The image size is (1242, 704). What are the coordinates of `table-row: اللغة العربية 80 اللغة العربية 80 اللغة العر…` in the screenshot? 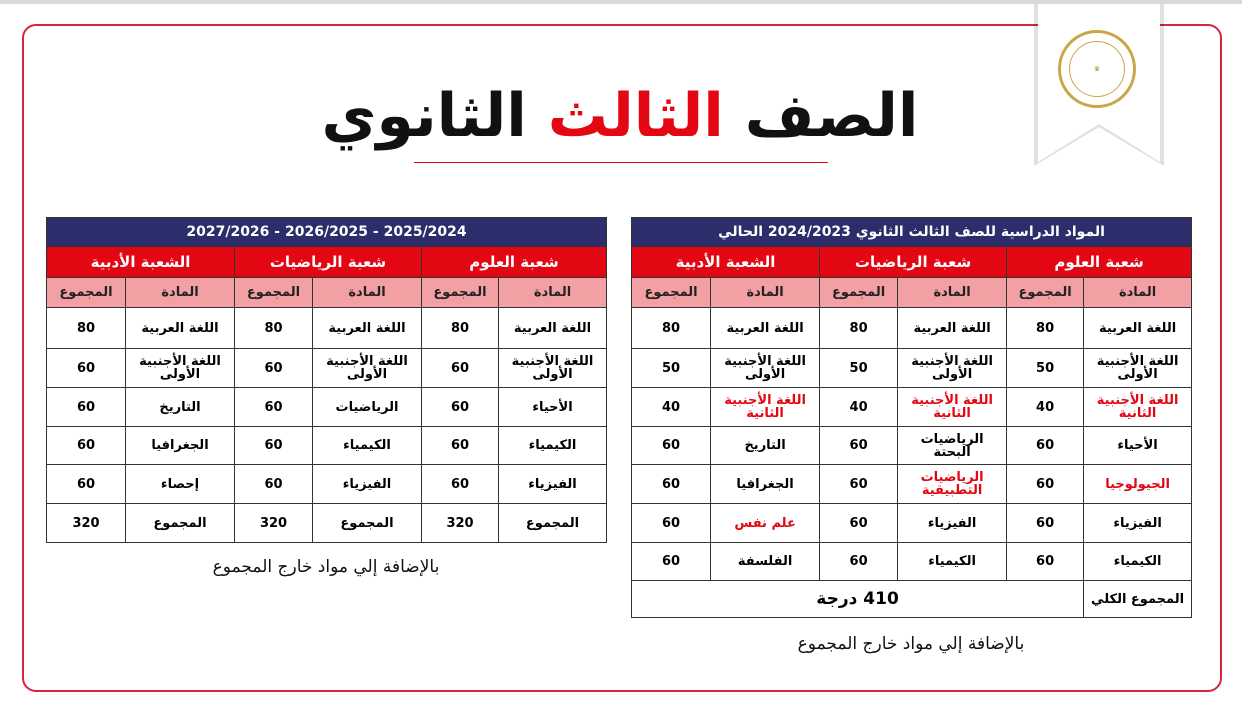 It's located at (911, 328).